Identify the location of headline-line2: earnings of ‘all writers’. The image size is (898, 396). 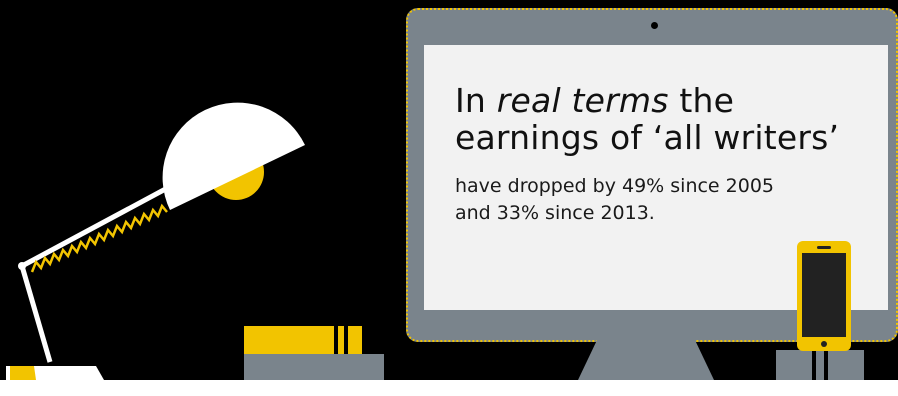
(647, 137).